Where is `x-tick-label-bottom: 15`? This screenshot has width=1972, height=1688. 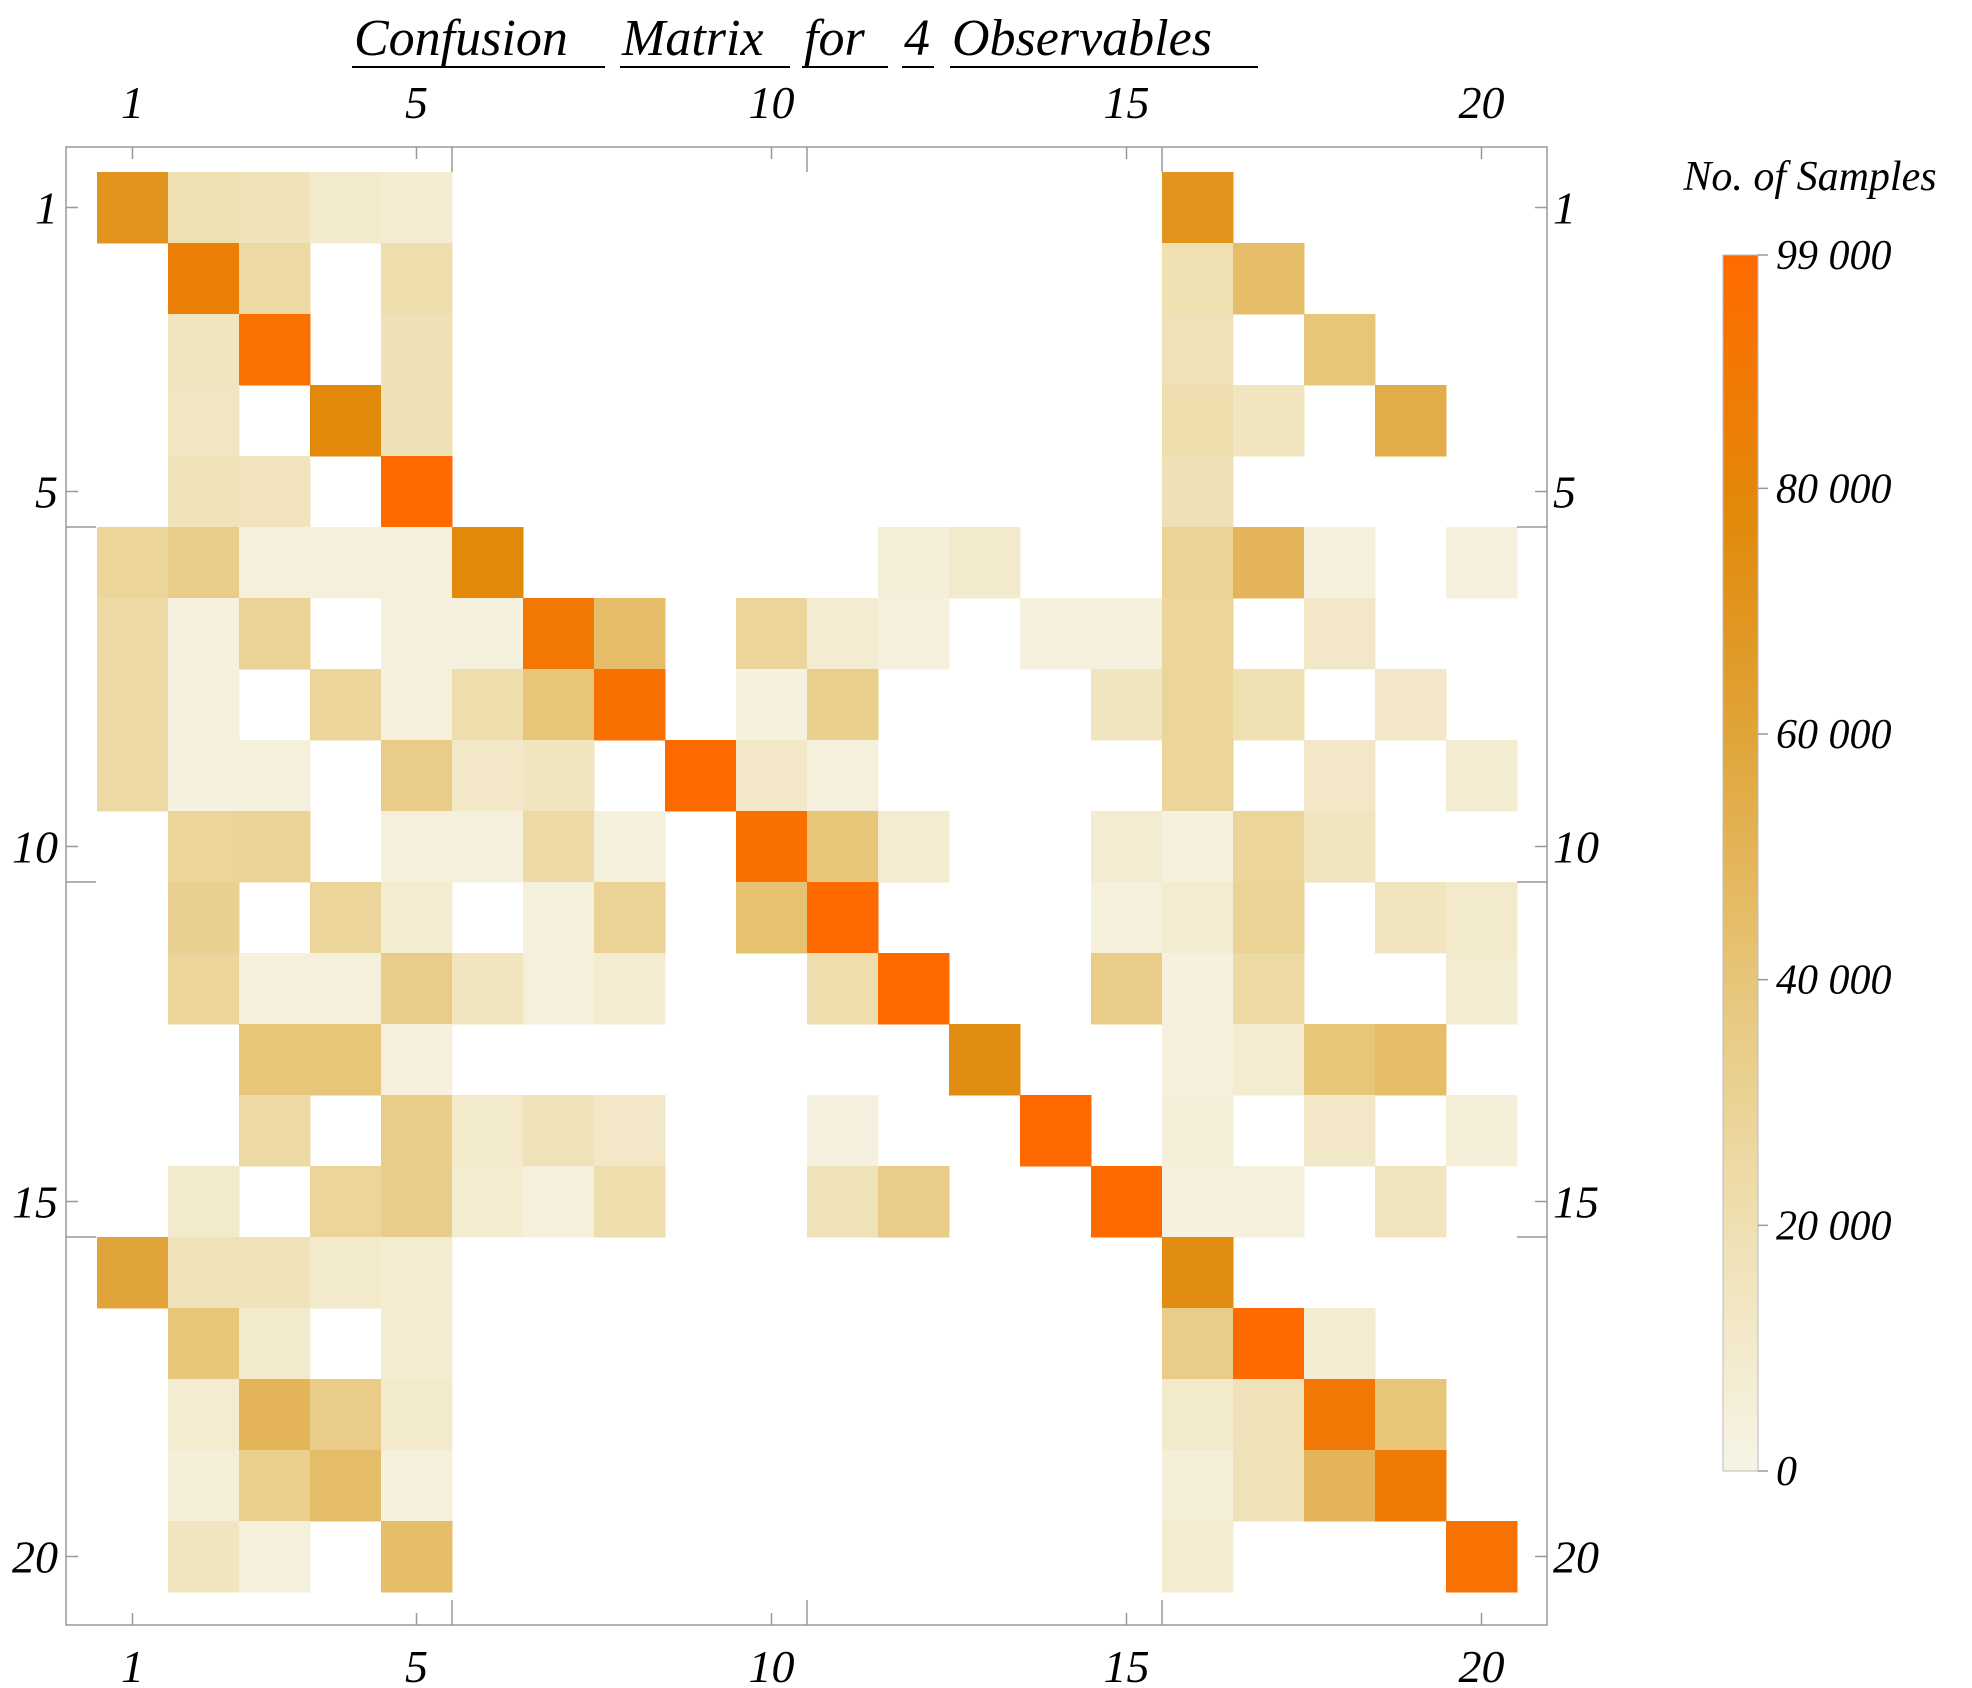 x-tick-label-bottom: 15 is located at coordinates (1127, 1664).